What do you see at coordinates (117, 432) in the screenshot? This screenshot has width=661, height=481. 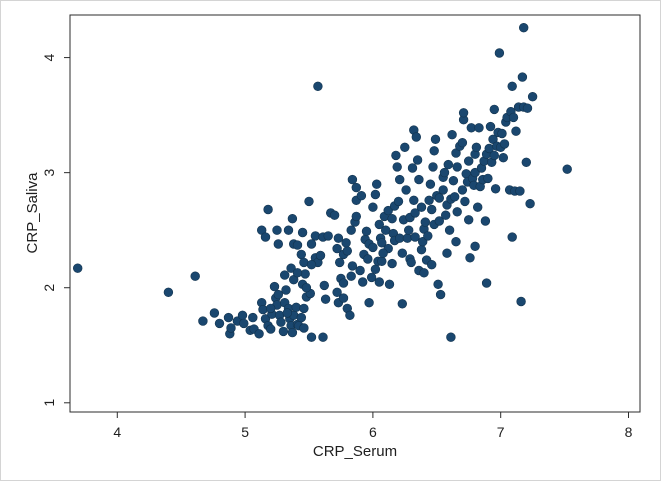 I see `x-tick-label: 4` at bounding box center [117, 432].